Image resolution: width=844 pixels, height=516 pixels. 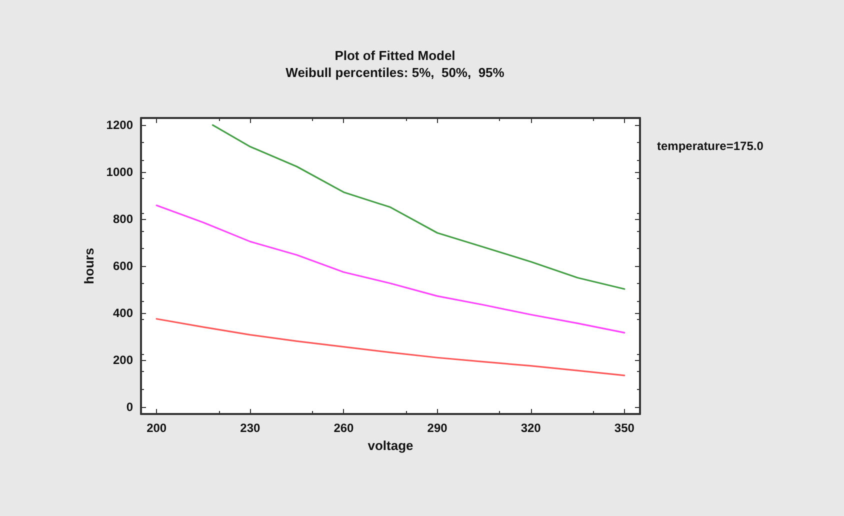 I want to click on x-tick-label: 200, so click(x=156, y=428).